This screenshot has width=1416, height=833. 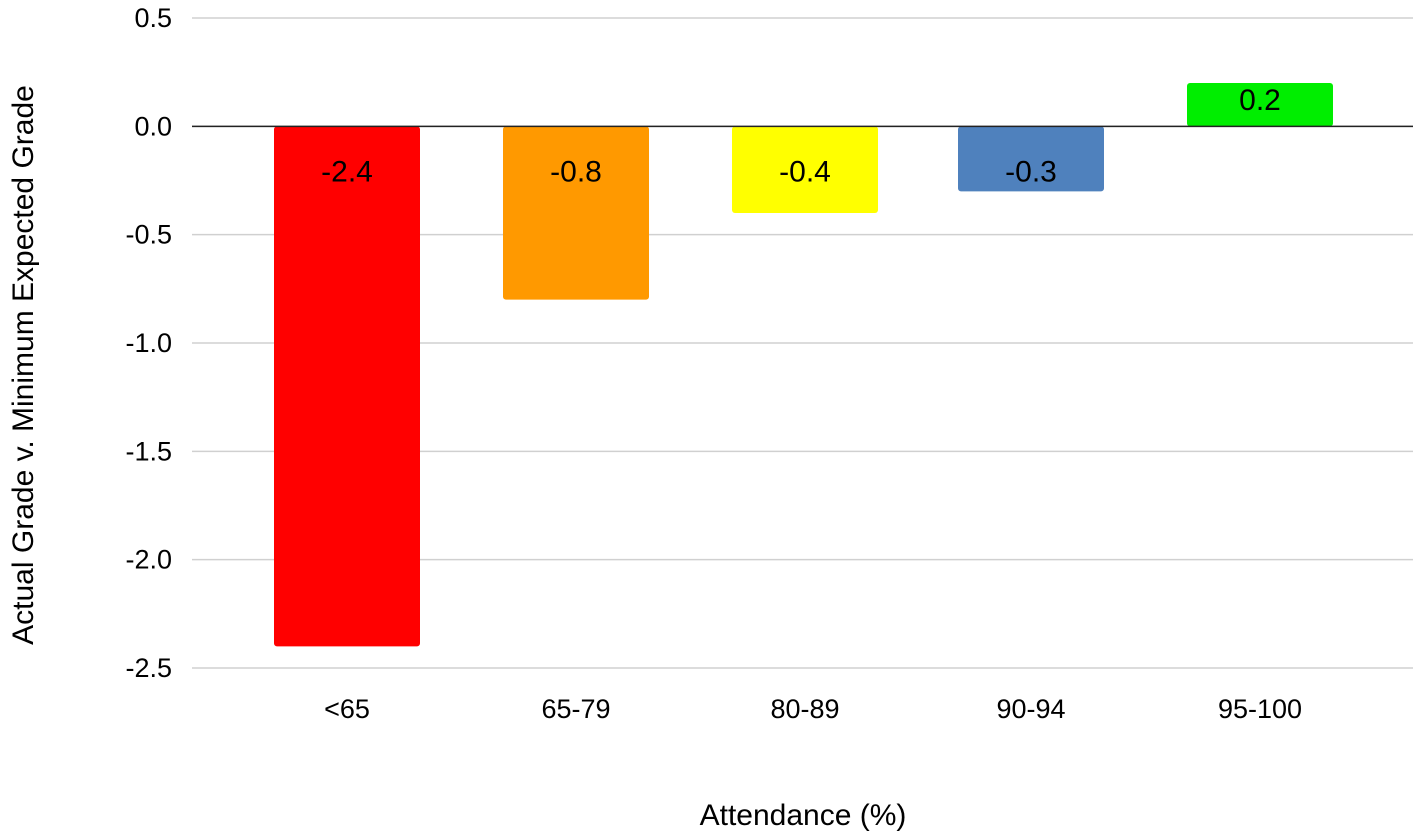 What do you see at coordinates (575, 709) in the screenshot?
I see `x-tick-label: 65-79` at bounding box center [575, 709].